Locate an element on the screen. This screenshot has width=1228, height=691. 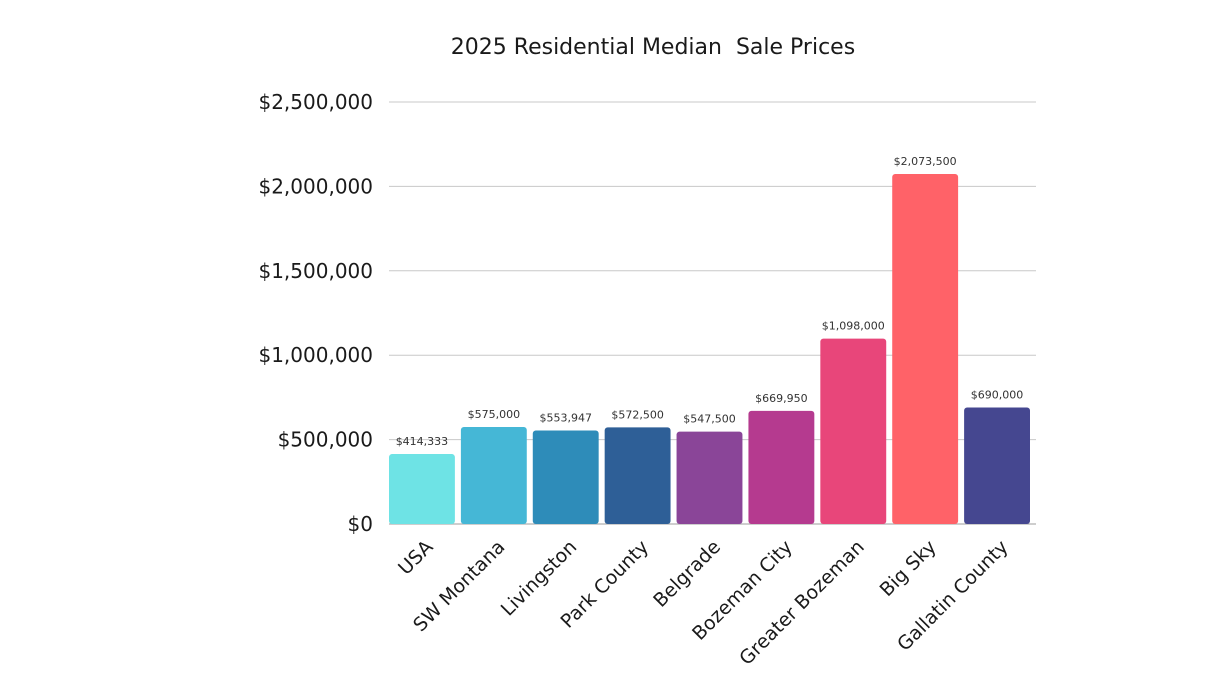
x-tick-label: Greater Bozeman is located at coordinates (802, 603).